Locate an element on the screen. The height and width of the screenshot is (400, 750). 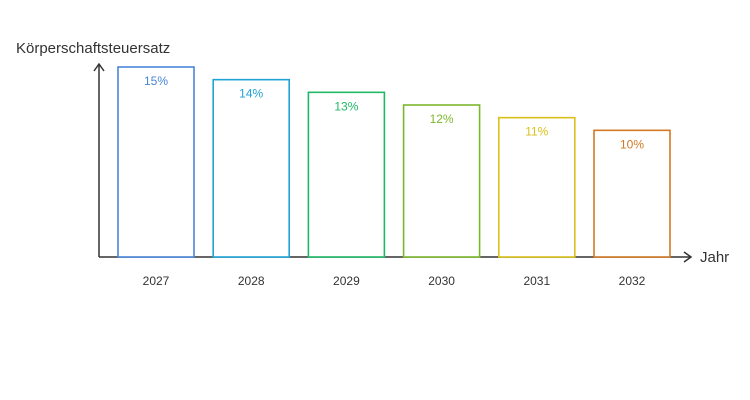
bar-2030 is located at coordinates (441, 181).